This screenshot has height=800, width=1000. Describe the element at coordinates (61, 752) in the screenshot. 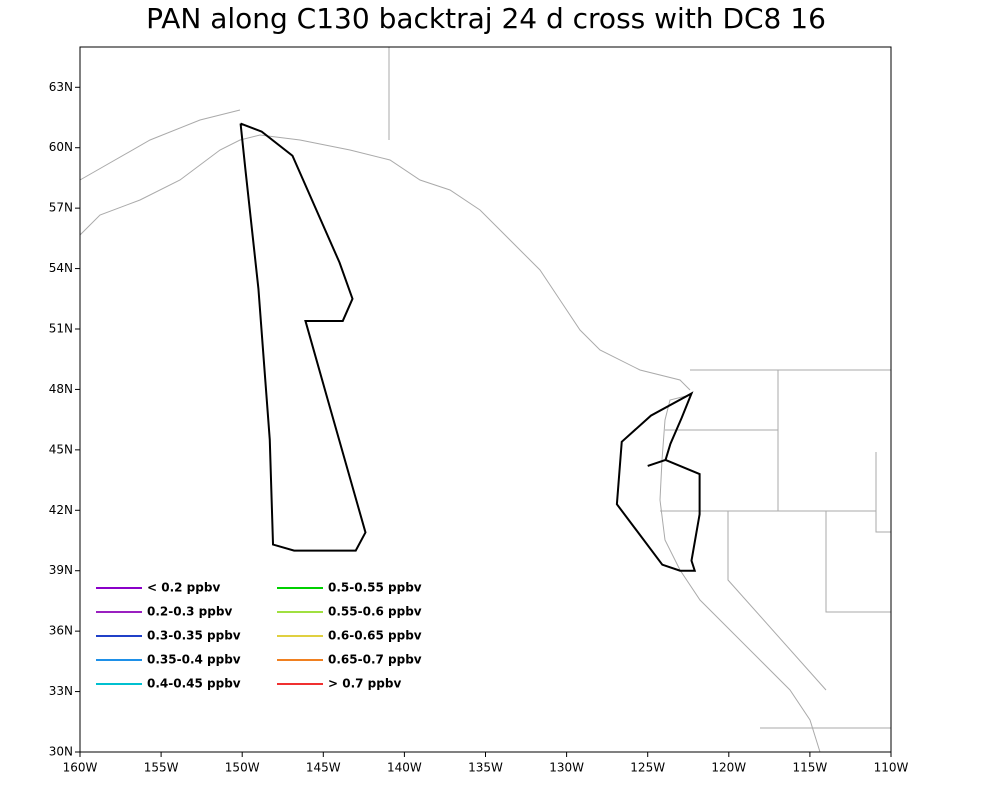

I see `y-tick-label: 30N` at that location.